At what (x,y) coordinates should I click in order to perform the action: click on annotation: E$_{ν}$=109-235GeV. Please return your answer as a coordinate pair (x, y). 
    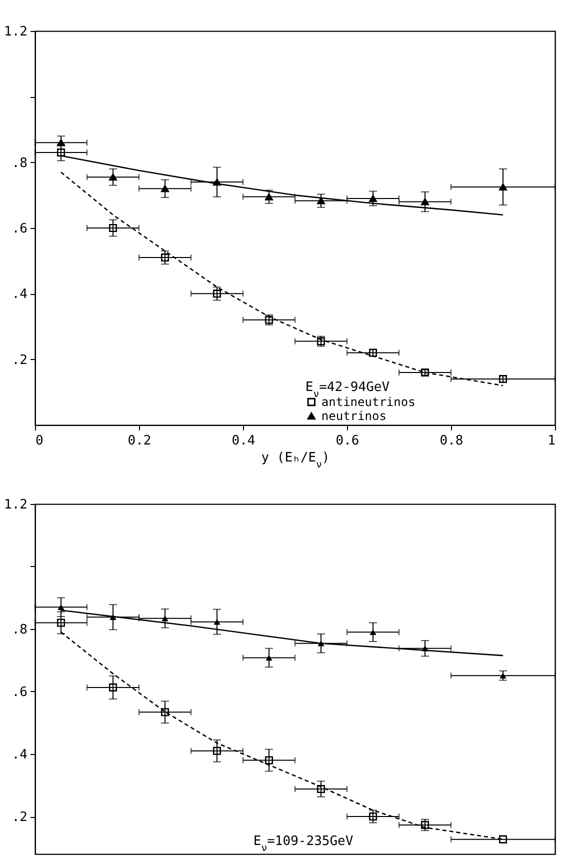
    Looking at the image, I should click on (303, 844).